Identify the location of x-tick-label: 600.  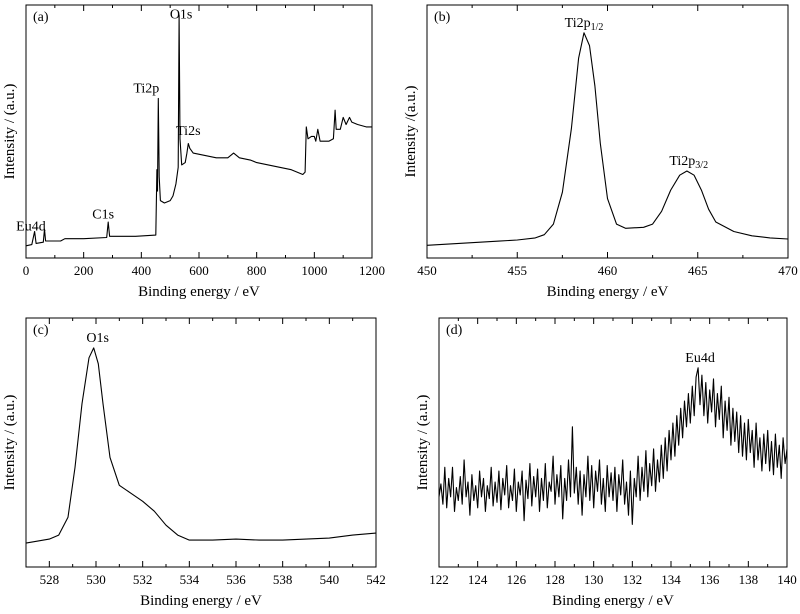
(199, 270).